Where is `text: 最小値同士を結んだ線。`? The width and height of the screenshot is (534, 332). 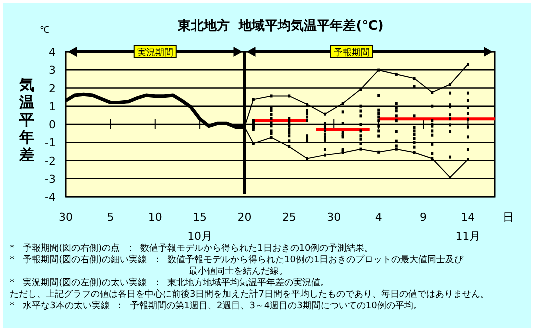
text: 最小値同士を結んだ線。 is located at coordinates (238, 271).